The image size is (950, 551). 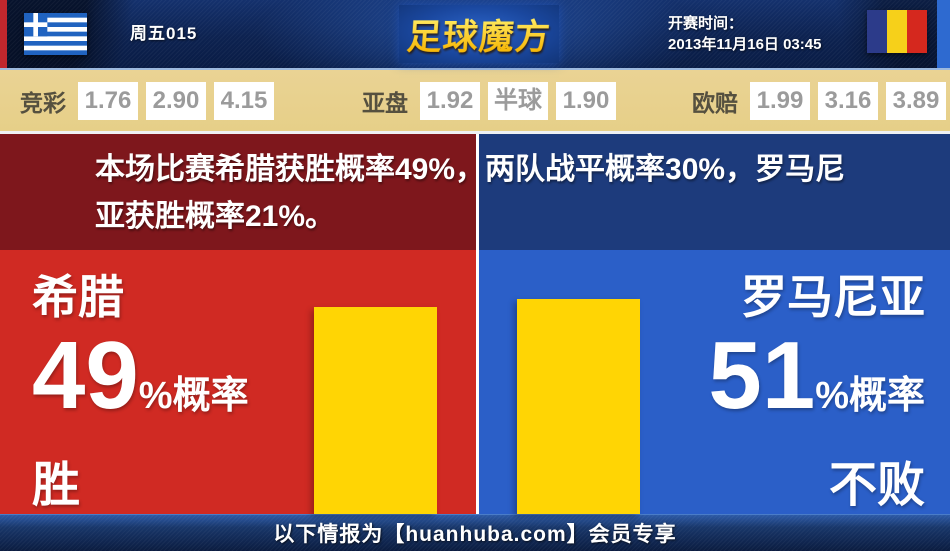 What do you see at coordinates (215, 216) in the screenshot?
I see `summary-line-2: 亚获胜概率21%。` at bounding box center [215, 216].